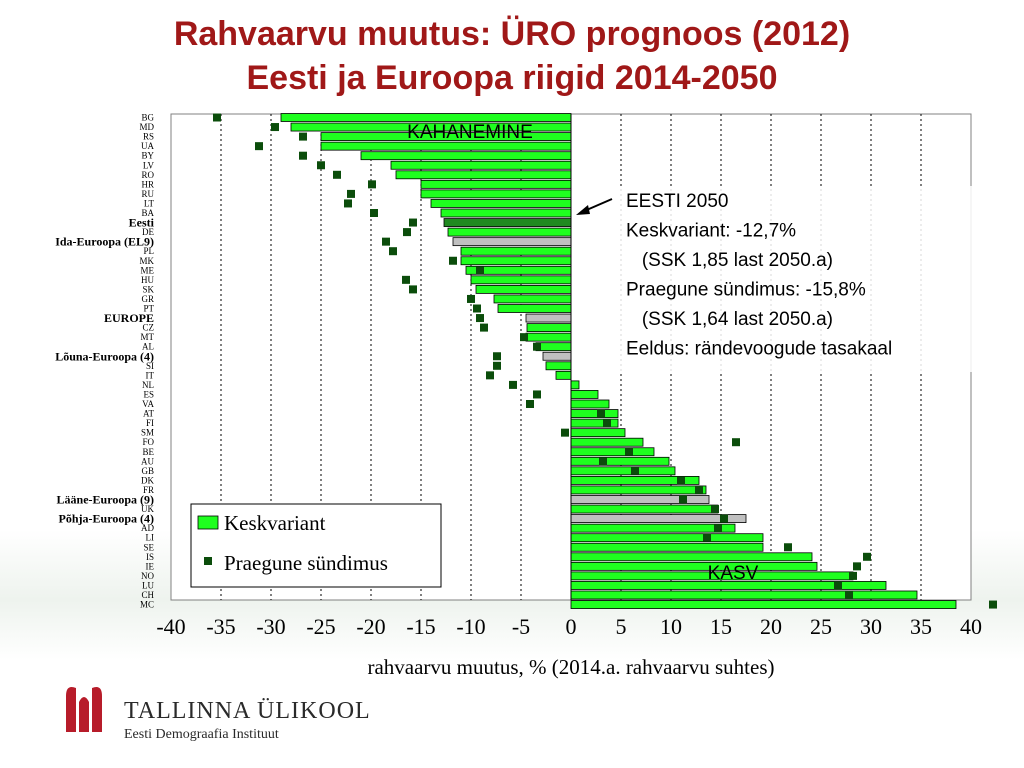 This screenshot has width=1024, height=768. I want to click on category-label: RS, so click(148, 137).